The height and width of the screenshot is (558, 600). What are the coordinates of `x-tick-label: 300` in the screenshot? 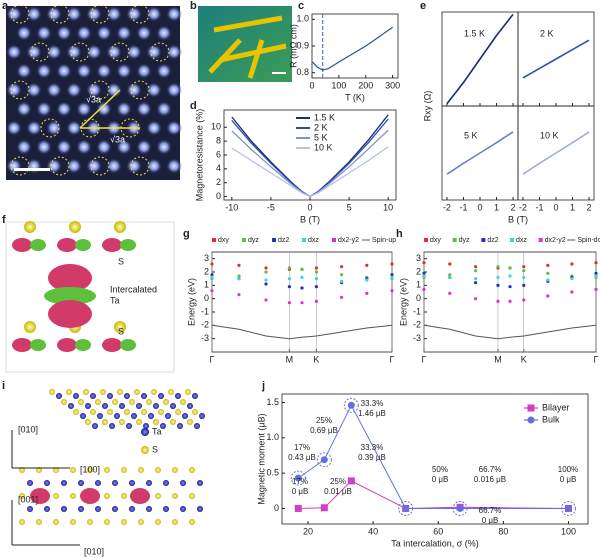 It's located at (392, 85).